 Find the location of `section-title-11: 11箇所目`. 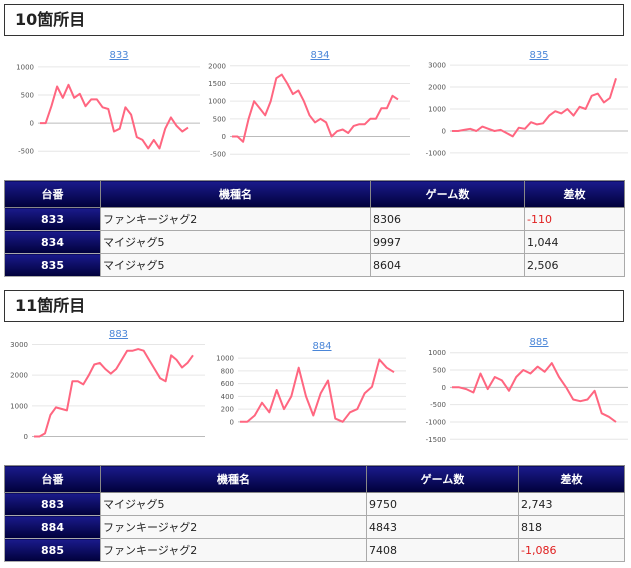

section-title-11: 11箇所目 is located at coordinates (314, 306).